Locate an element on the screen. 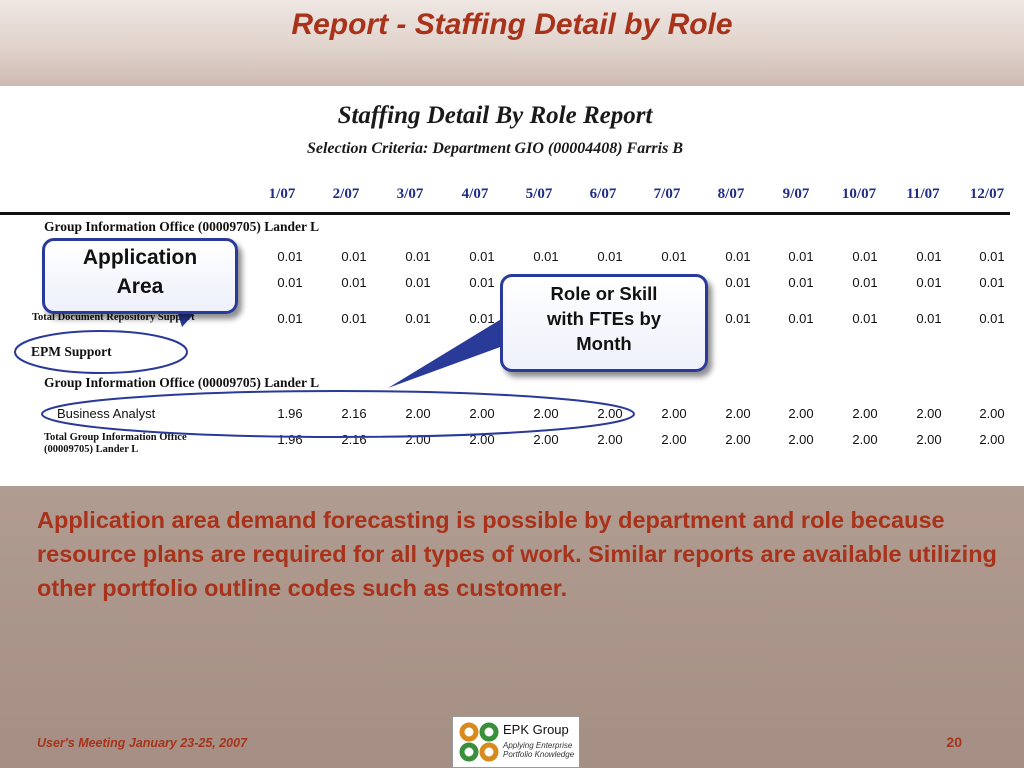  logo-tagline-line2: Portfolio Knowledge is located at coordinates (539, 754).